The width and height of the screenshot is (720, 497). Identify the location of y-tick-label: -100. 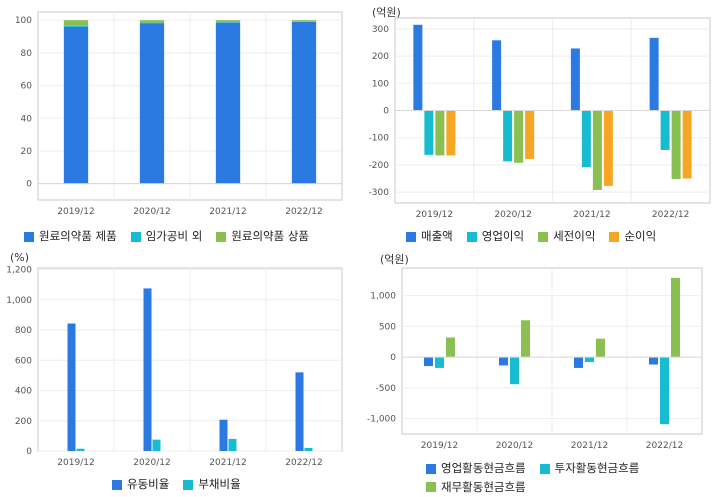
(379, 139).